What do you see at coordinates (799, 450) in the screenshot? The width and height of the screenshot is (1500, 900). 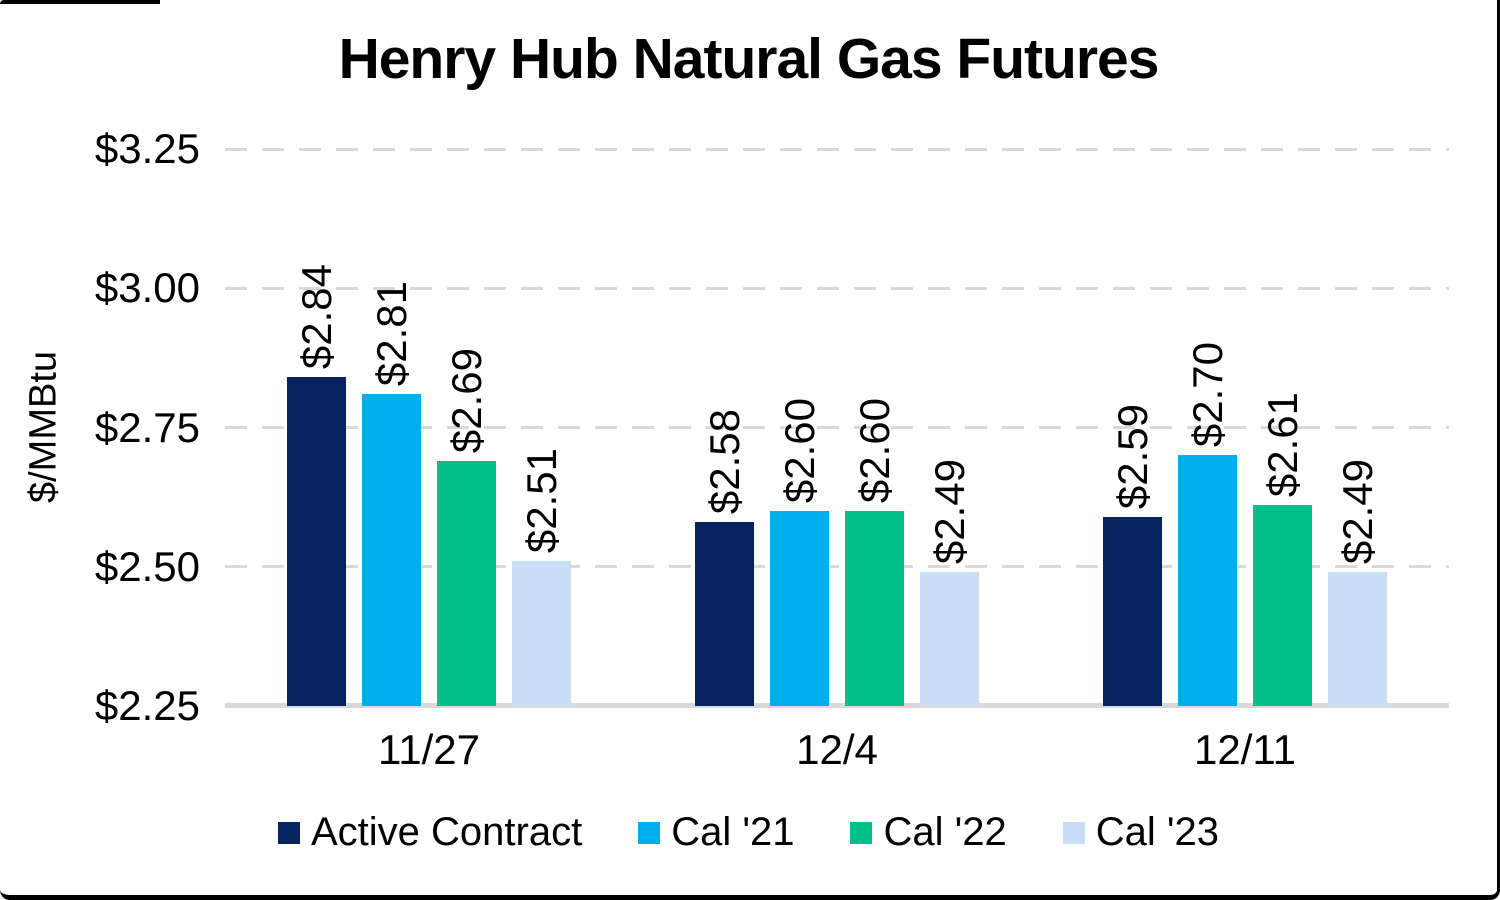 I see `data-label-cal-21-12-4: $2.60` at bounding box center [799, 450].